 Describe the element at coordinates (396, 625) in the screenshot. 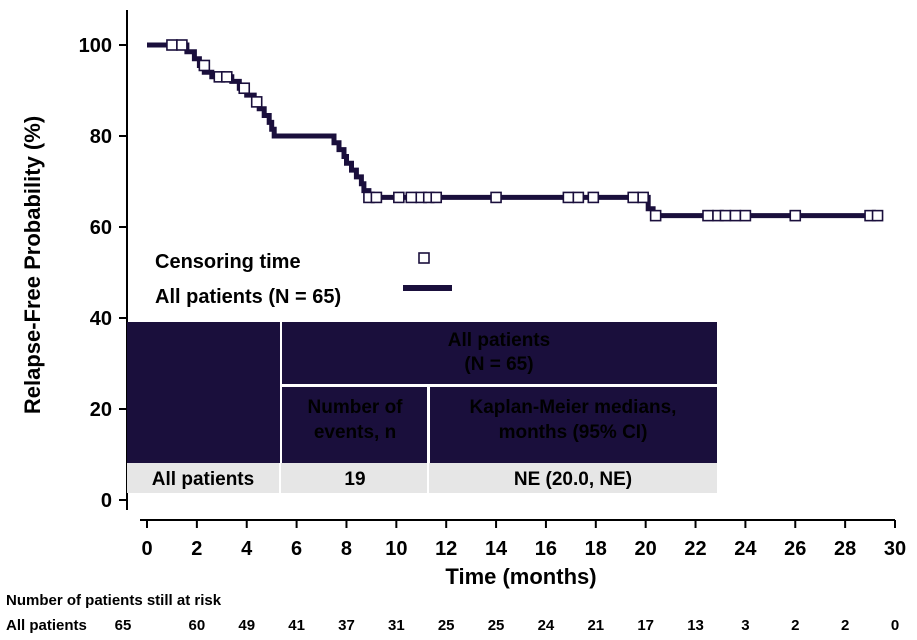

I see `risk-count: 31` at that location.